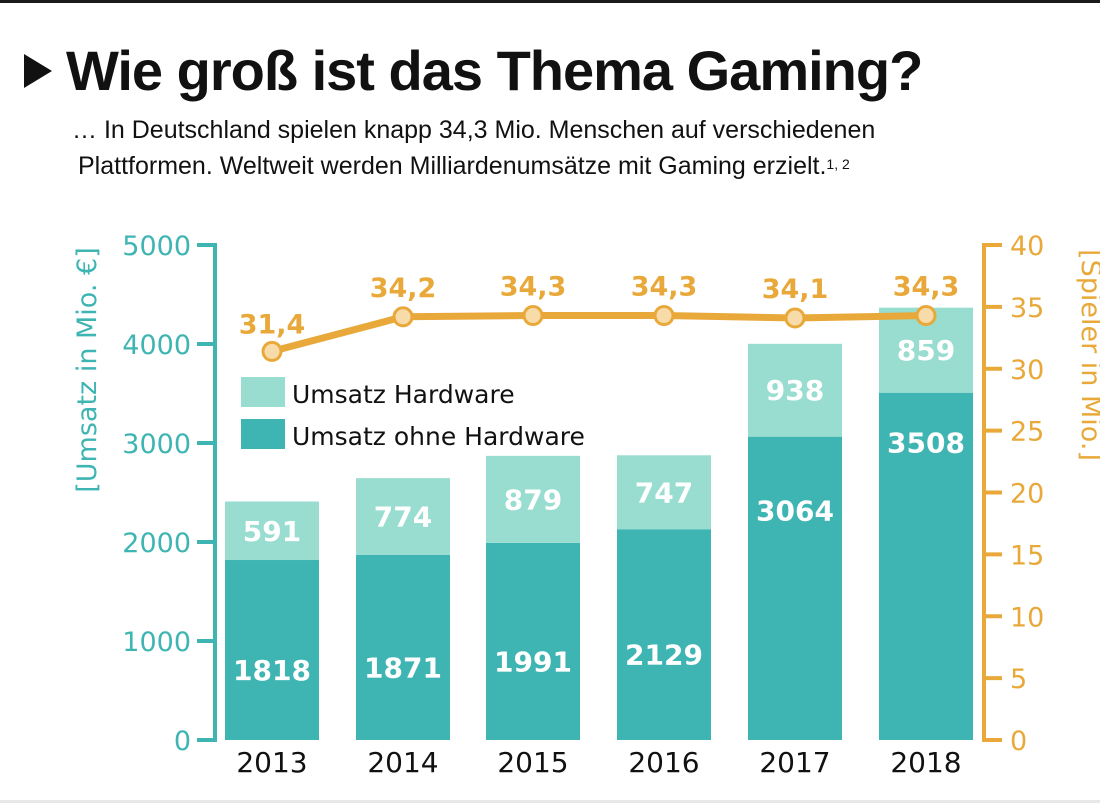  Describe the element at coordinates (533, 661) in the screenshot. I see `bar-label-without-hardware: 1991` at that location.